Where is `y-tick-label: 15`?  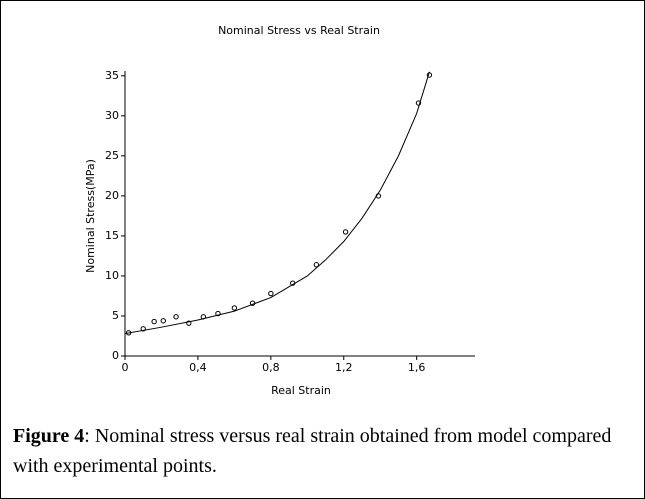
y-tick-label: 15 is located at coordinates (112, 235).